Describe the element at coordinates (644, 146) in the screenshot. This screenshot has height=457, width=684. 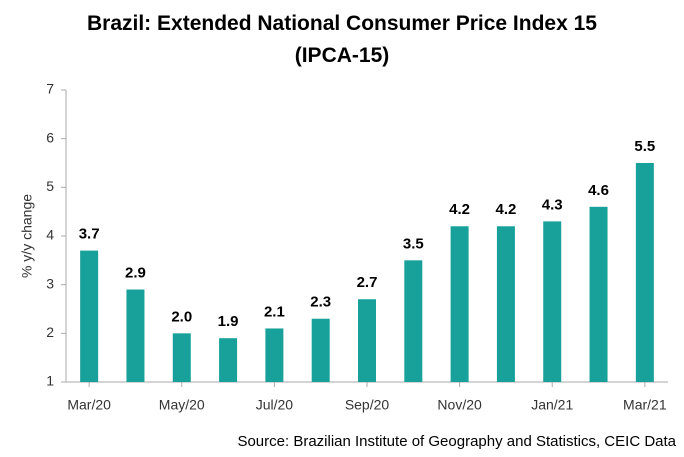
I see `value-label: 5.5` at that location.